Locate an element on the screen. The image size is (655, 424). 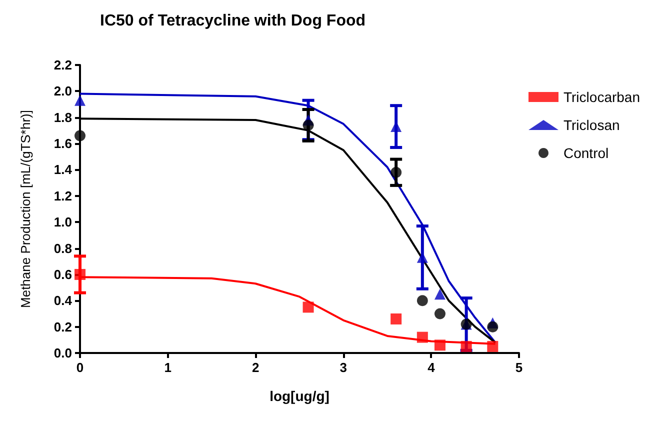
y-tick-label: 2.0 is located at coordinates (63, 91).